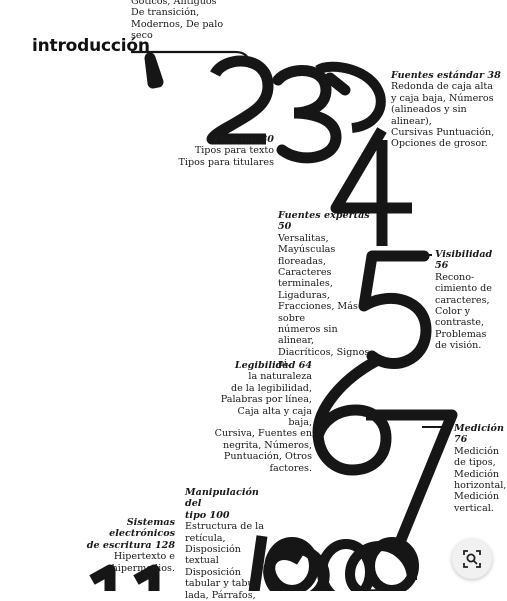  What do you see at coordinates (222, 504) in the screenshot?
I see `manipulacion-heading: Manipulación del tipo 100` at bounding box center [222, 504].